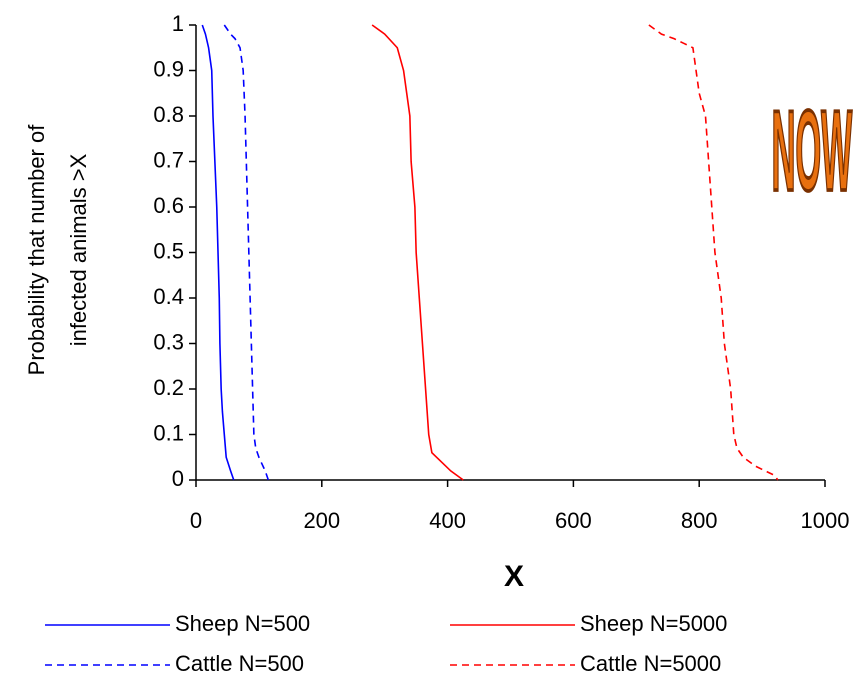  What do you see at coordinates (650, 663) in the screenshot?
I see `legend-label: Cattle N=5000` at bounding box center [650, 663].